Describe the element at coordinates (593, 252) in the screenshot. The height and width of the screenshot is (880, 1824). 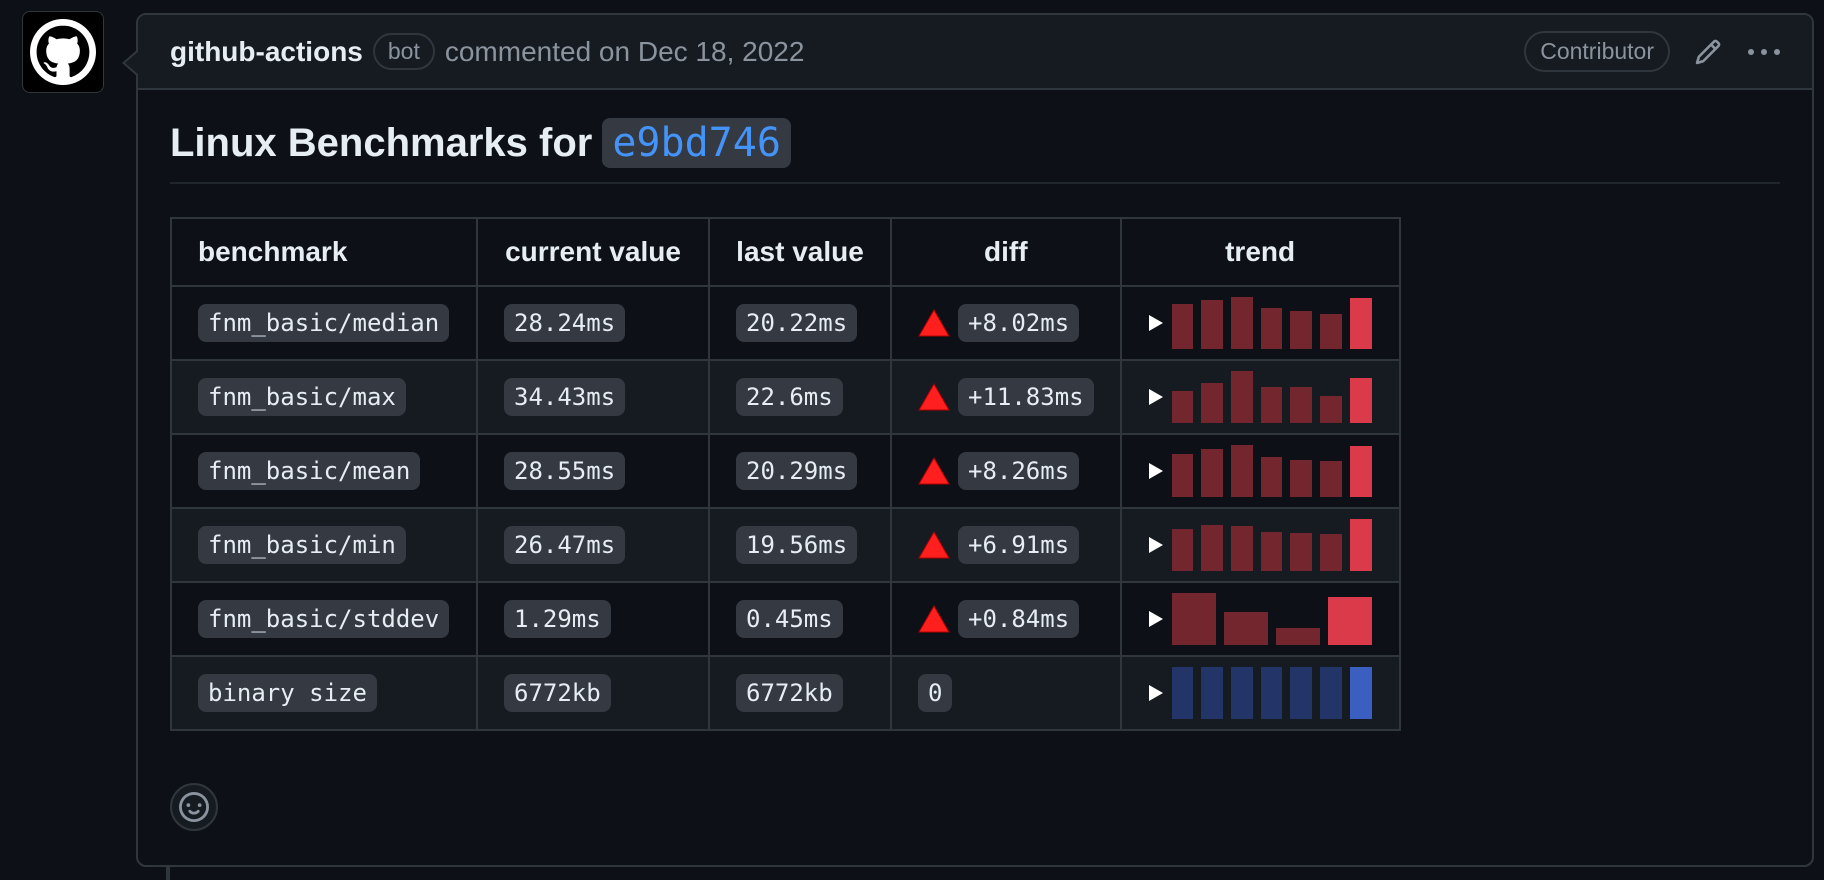
I see `col-current-value: current value` at that location.